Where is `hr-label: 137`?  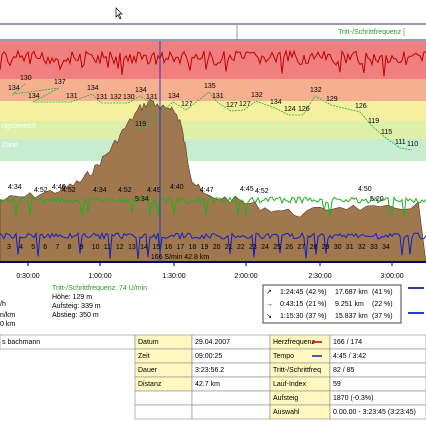
hr-label: 137 is located at coordinates (60, 82).